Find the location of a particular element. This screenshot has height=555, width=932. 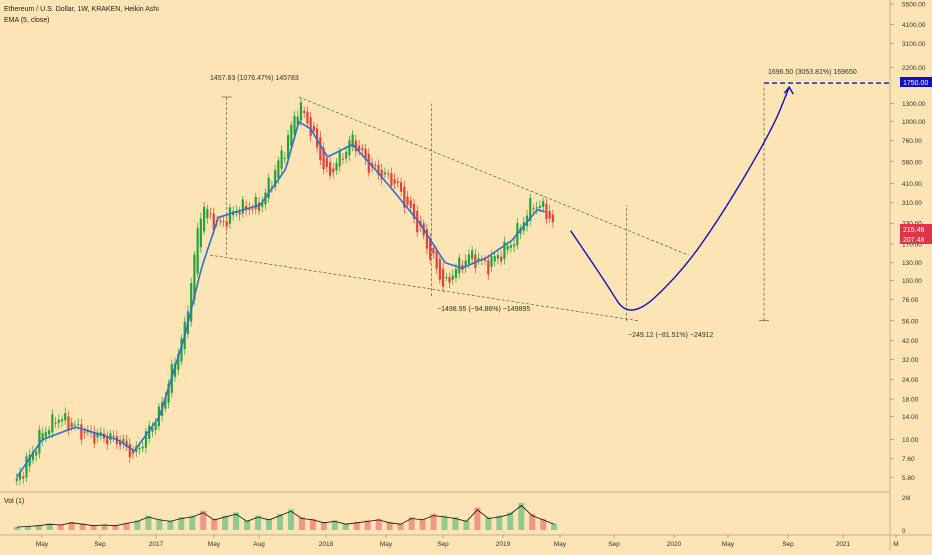

y-tick-label: 410.00 is located at coordinates (912, 184).